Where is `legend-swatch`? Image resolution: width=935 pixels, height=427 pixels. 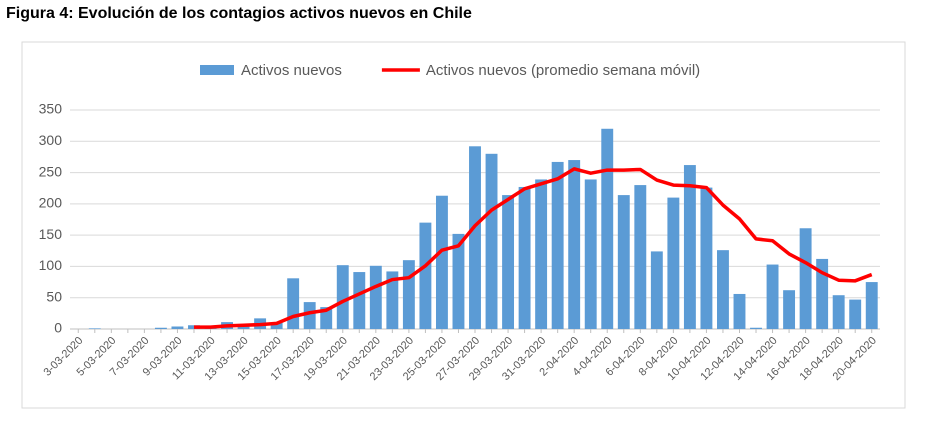
legend-swatch is located at coordinates (217, 70).